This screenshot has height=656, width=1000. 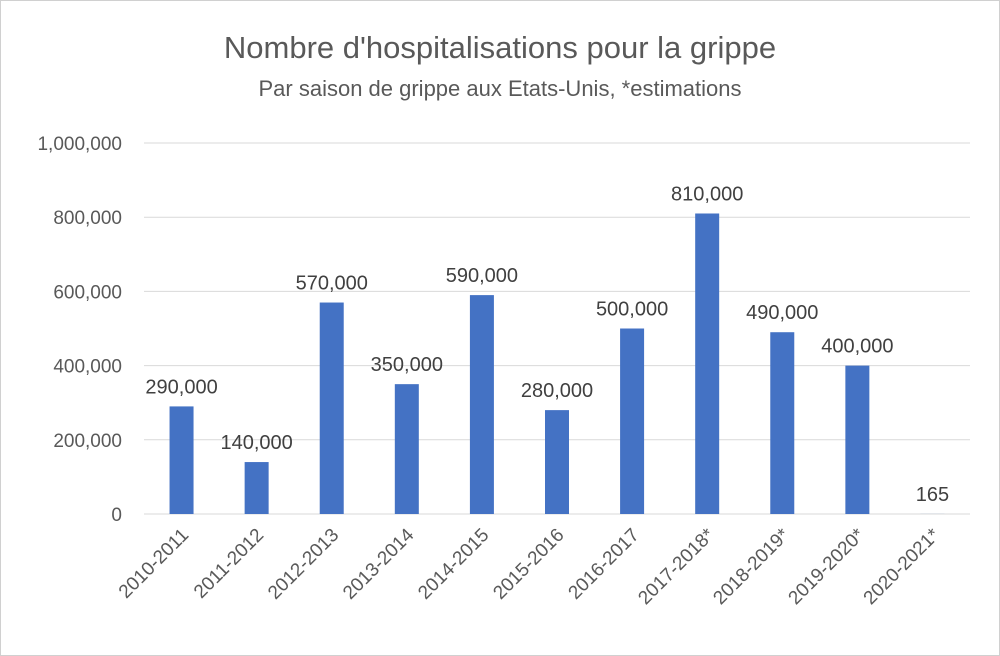 What do you see at coordinates (181, 387) in the screenshot?
I see `data-label: 290,000` at bounding box center [181, 387].